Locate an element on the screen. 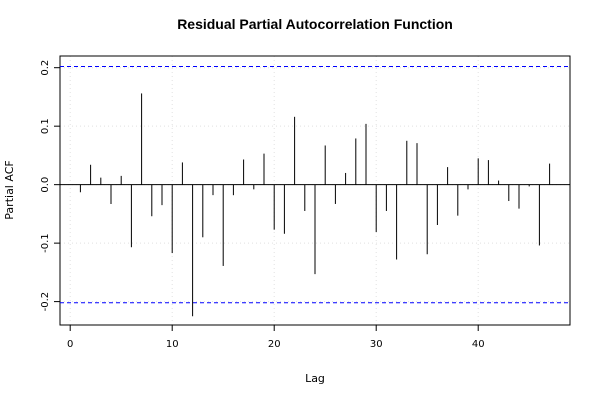  y-axis-label: Partial ACF is located at coordinates (9, 189).